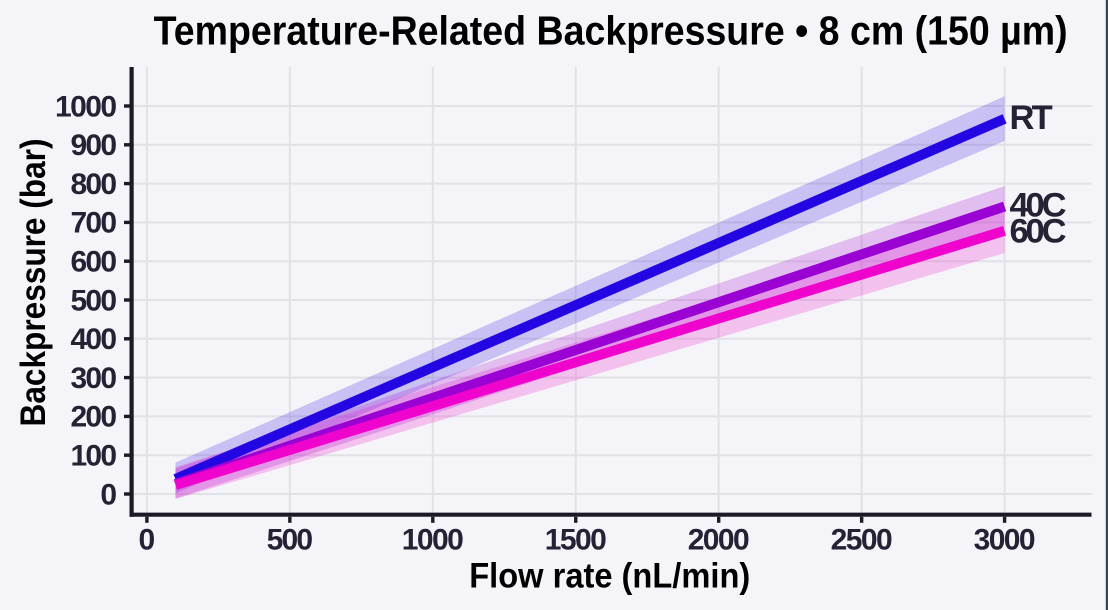 The height and width of the screenshot is (610, 1108). I want to click on svg-text: Flow rate (nL/min), so click(609, 575).